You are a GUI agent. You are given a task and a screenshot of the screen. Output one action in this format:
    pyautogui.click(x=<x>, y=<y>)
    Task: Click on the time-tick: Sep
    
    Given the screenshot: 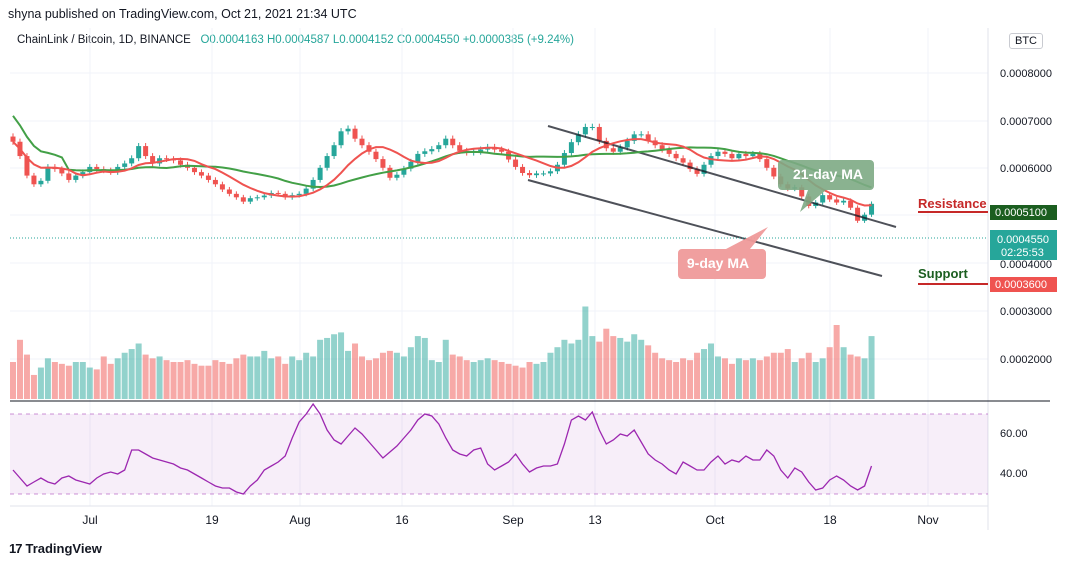 What is the action you would take?
    pyautogui.click(x=513, y=520)
    